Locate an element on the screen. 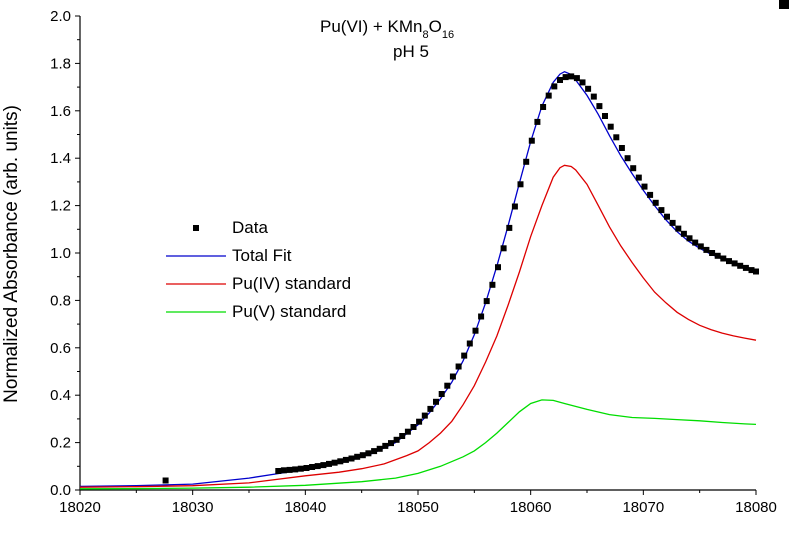  chart-title-text: Pu(VI) + KMn8O16 is located at coordinates (387, 29).